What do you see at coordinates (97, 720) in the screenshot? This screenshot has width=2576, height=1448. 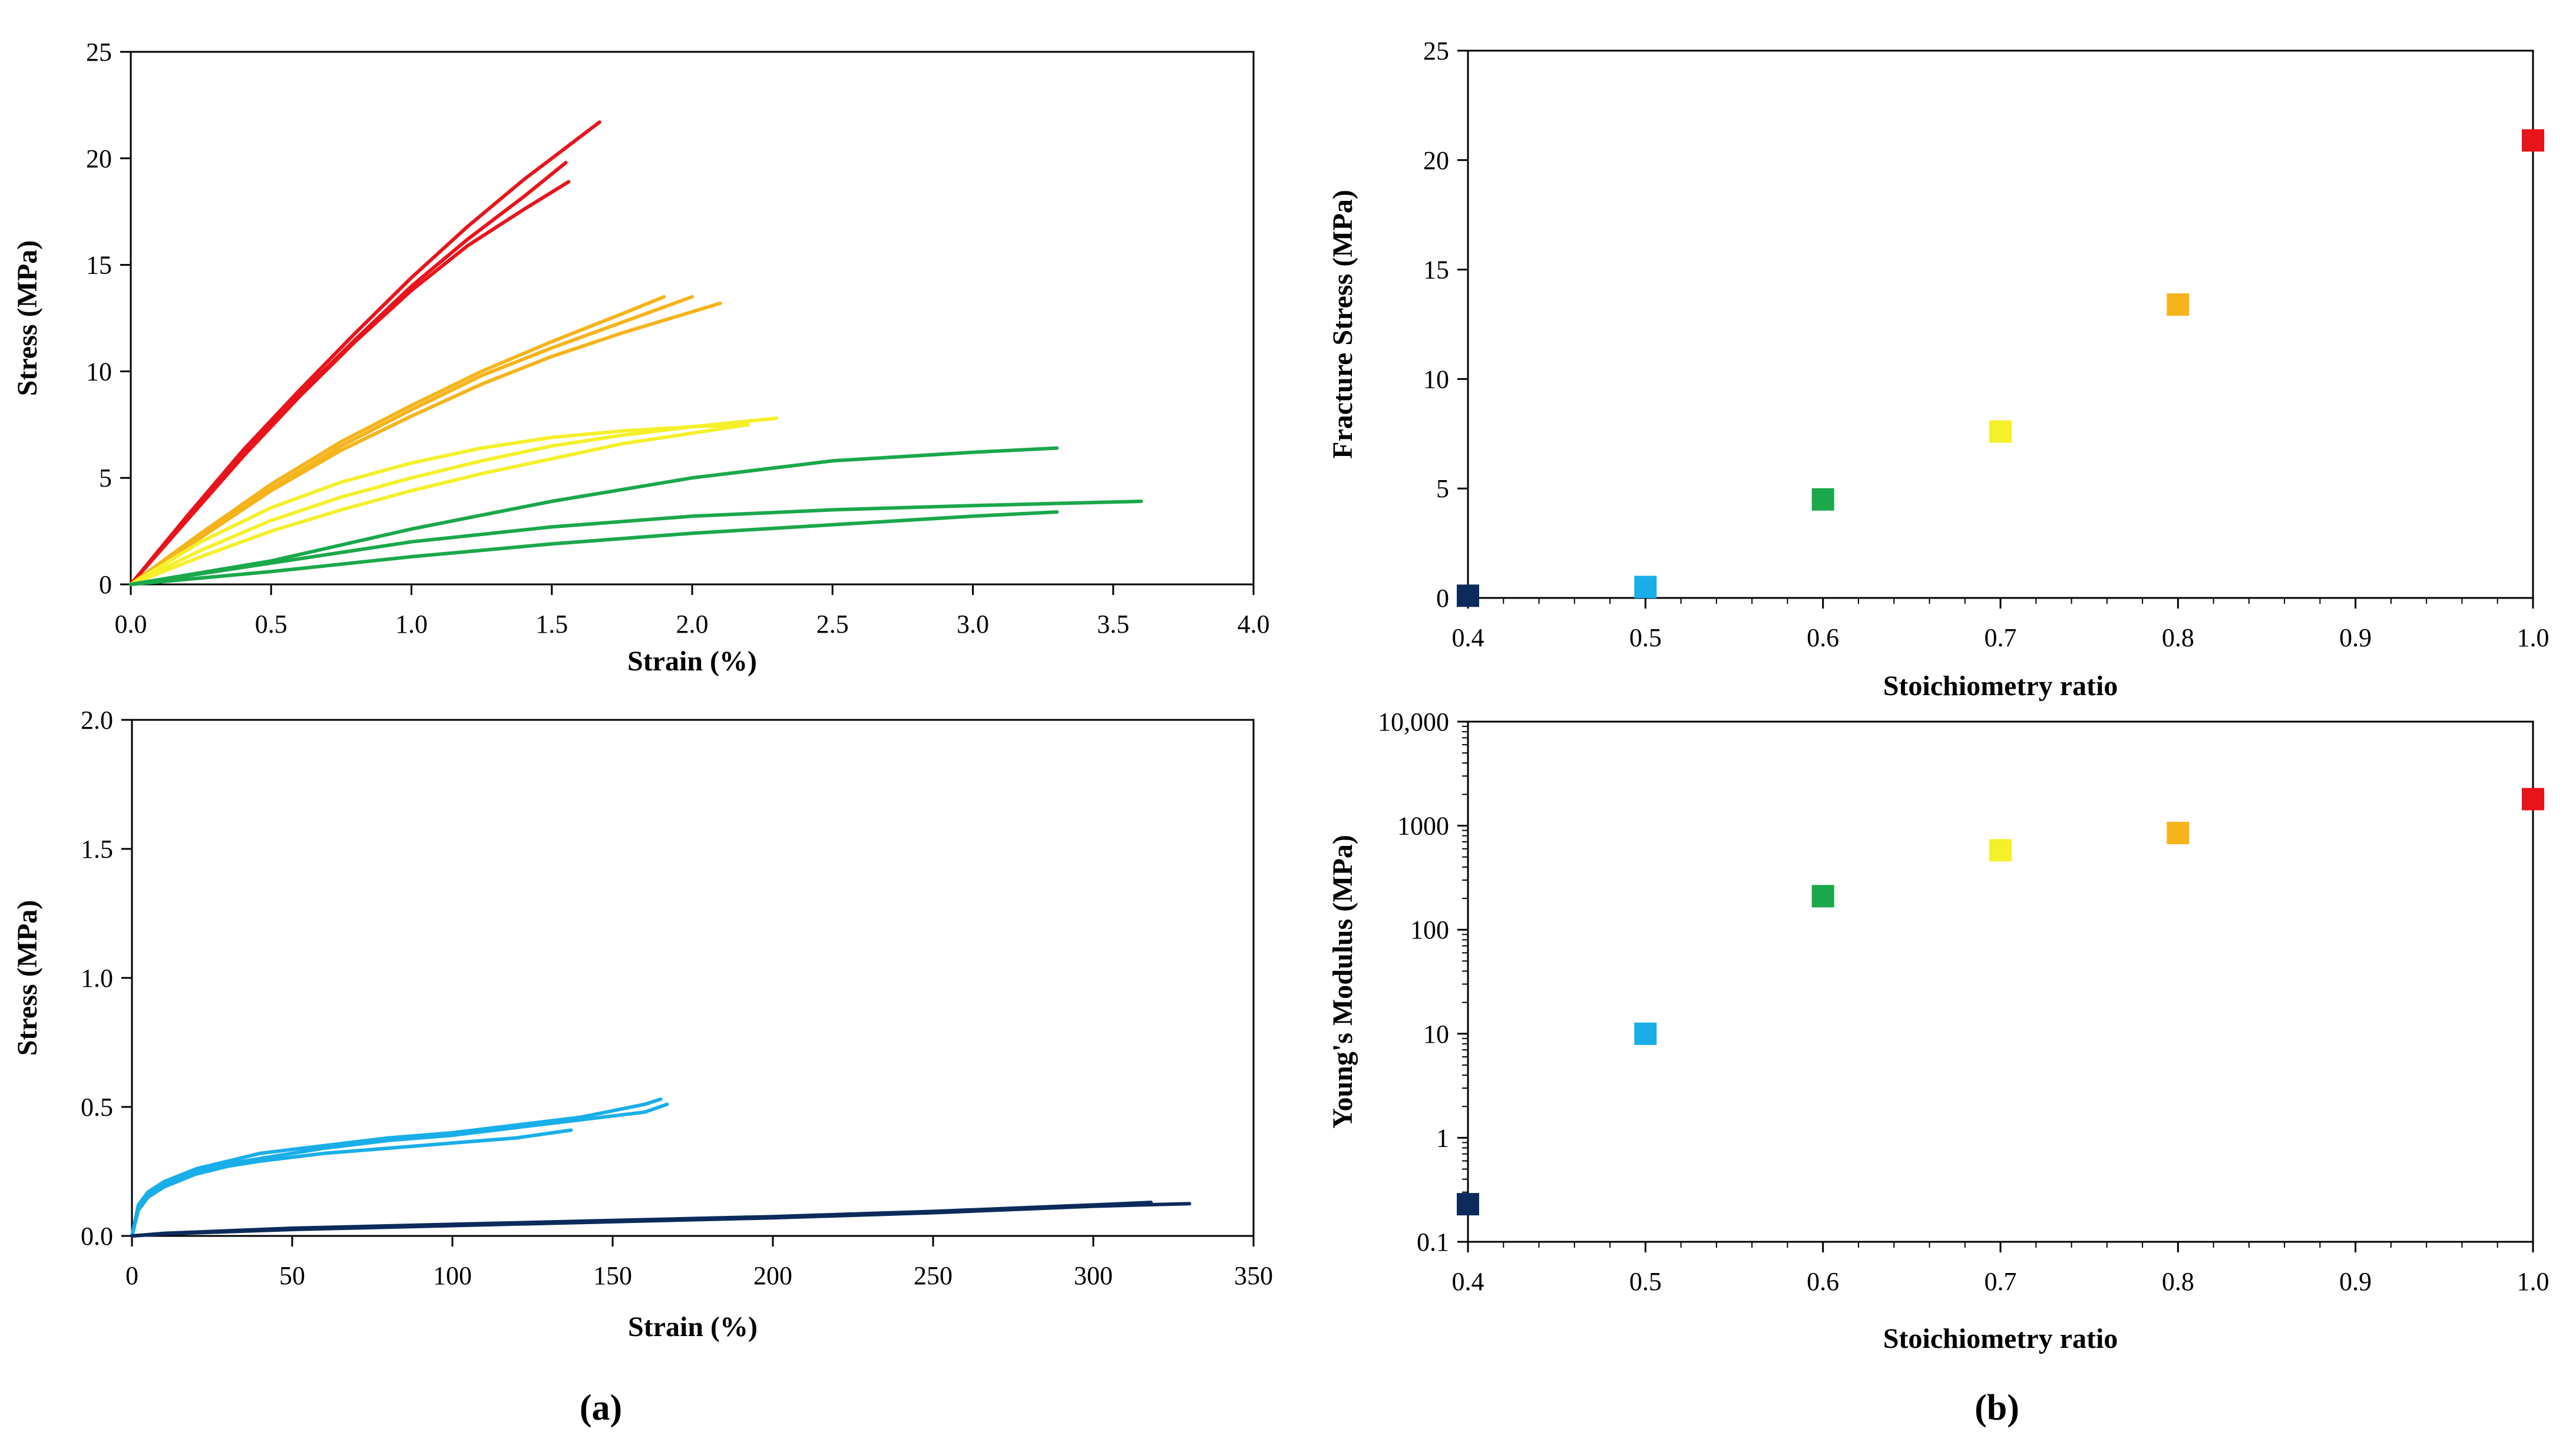 I see `y-tick-label: 2.0` at bounding box center [97, 720].